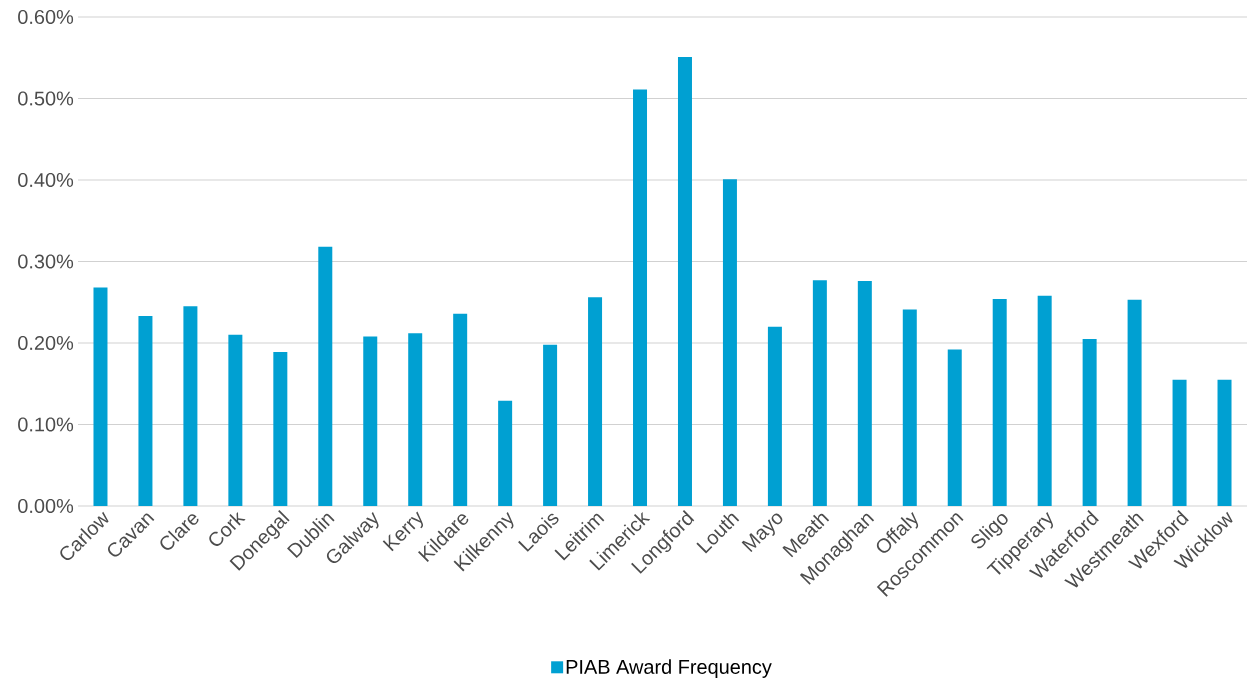 The image size is (1247, 687). Describe the element at coordinates (46, 261) in the screenshot. I see `y-tick-label: 0.30%` at that location.